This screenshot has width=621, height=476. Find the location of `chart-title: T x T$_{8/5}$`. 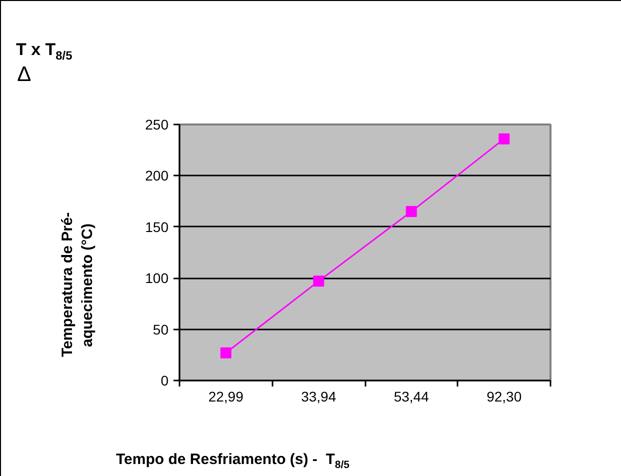

chart-title: T x T$_{8/5}$ is located at coordinates (43, 51).